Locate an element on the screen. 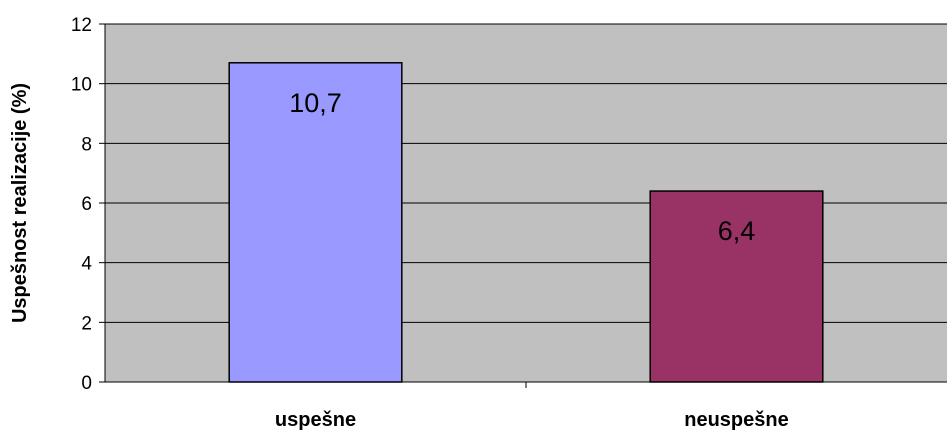  y-tick-label: 12 is located at coordinates (81, 25).